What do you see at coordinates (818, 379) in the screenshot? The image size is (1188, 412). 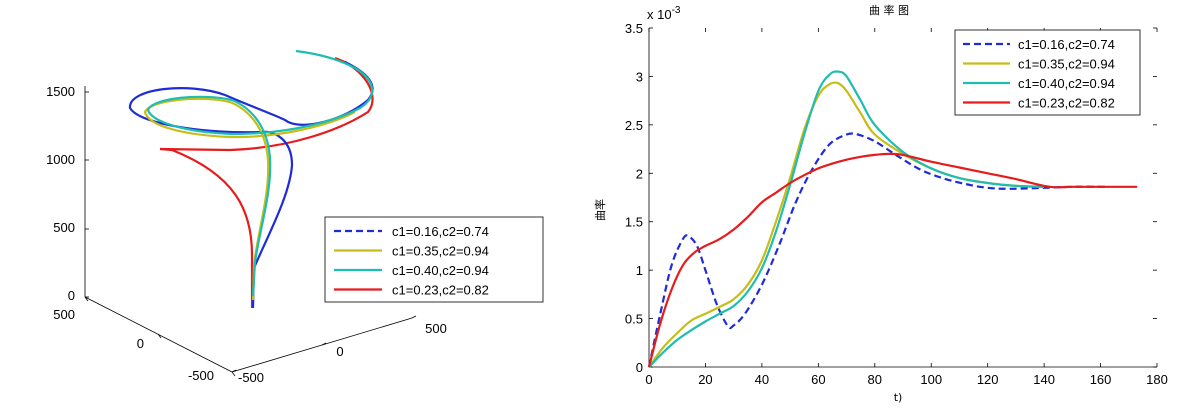 I see `x-tick-label: 60` at bounding box center [818, 379].